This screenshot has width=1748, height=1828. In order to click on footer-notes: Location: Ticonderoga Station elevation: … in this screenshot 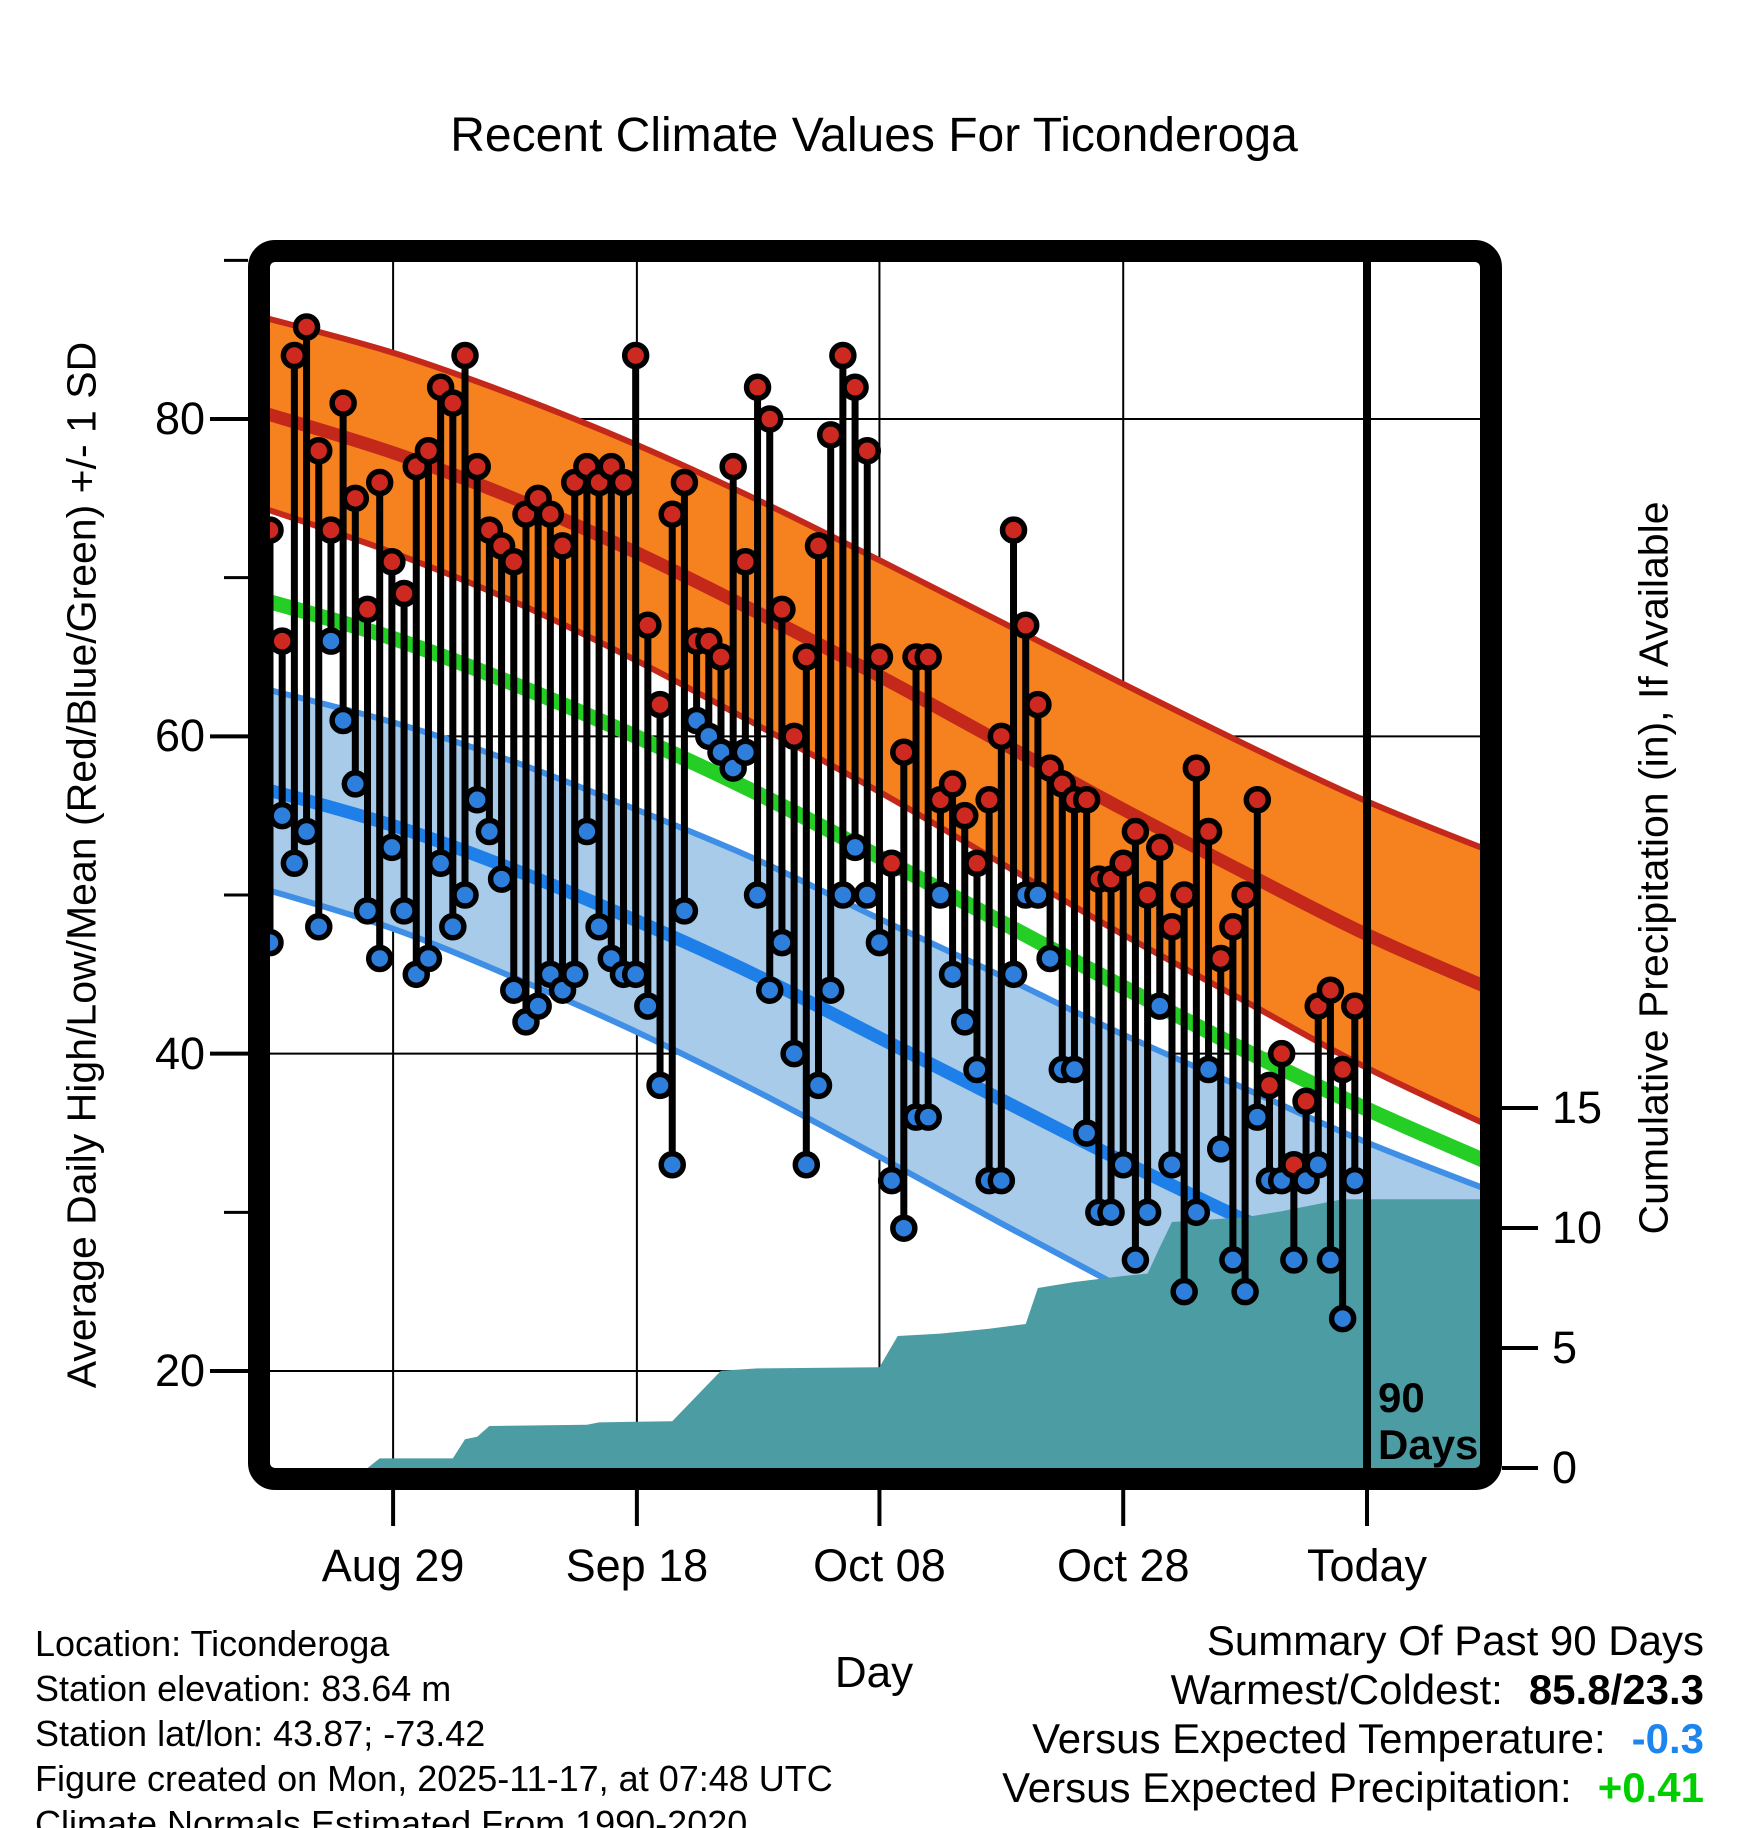, I will do `click(434, 1724)`.